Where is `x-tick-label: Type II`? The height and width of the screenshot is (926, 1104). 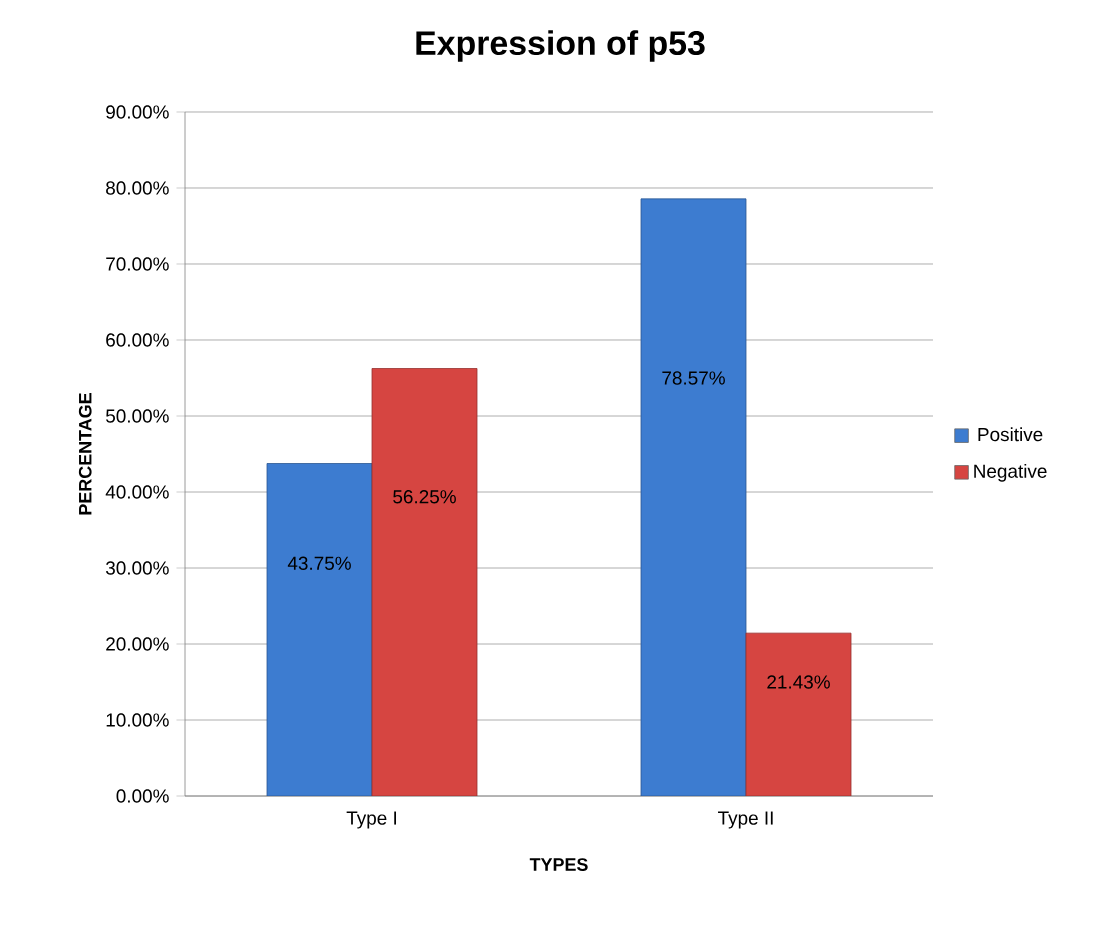
x-tick-label: Type II is located at coordinates (745, 820).